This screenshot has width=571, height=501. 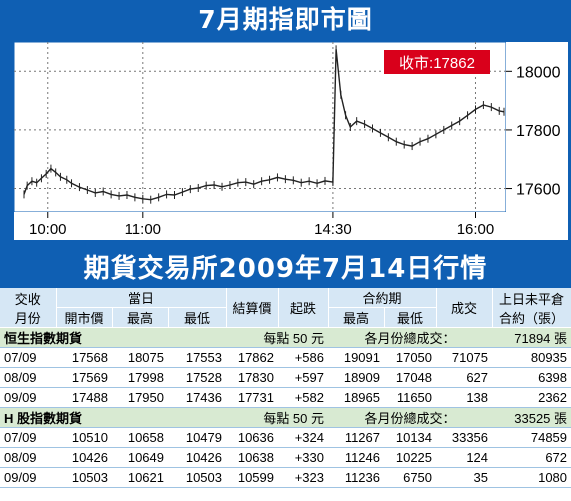 I want to click on table-cell: 17048, so click(x=410, y=377).